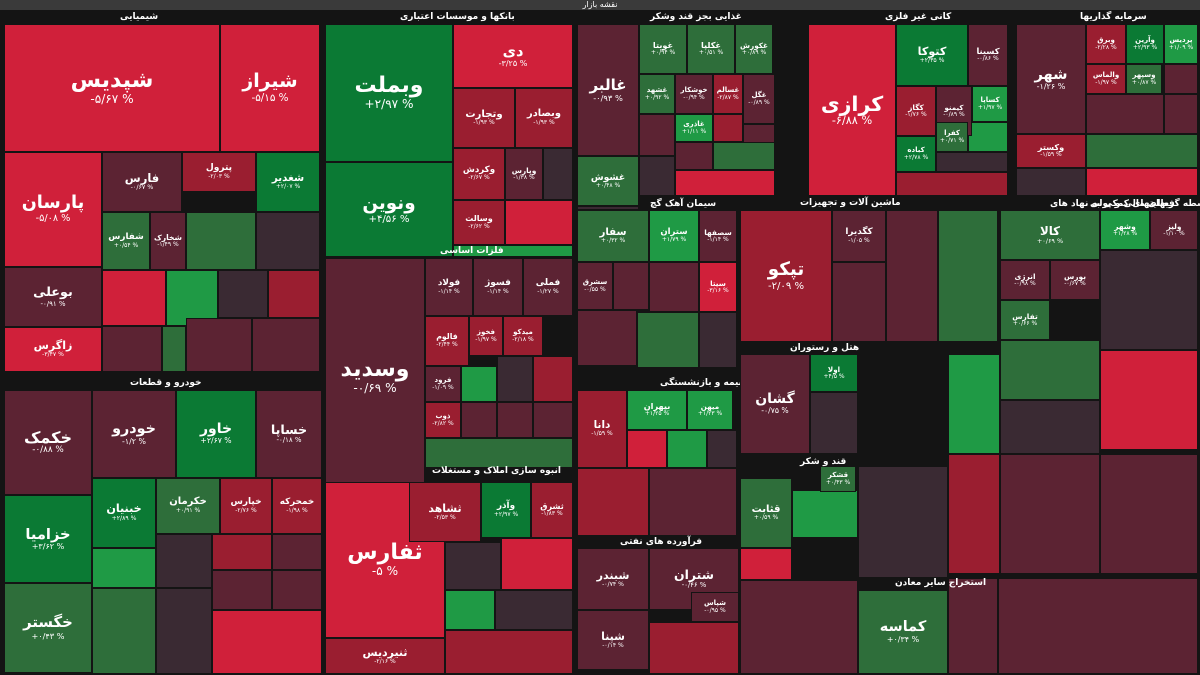 The width and height of the screenshot is (1200, 675). Describe the element at coordinates (126, 241) in the screenshot. I see `stock-tile: شفارس +۰/۵۴ %` at that location.